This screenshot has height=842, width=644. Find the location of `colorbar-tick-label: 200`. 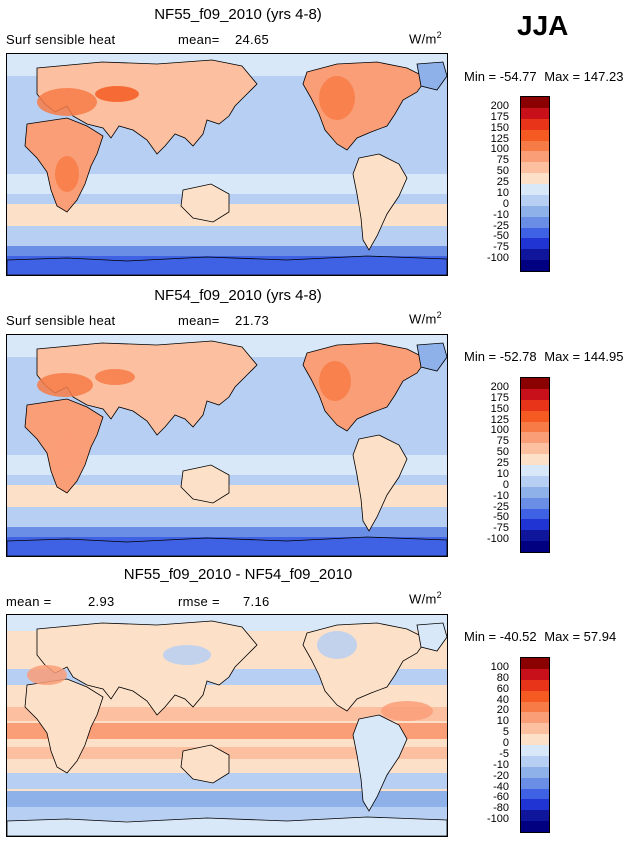

colorbar-tick-label: 200 is located at coordinates (499, 386).